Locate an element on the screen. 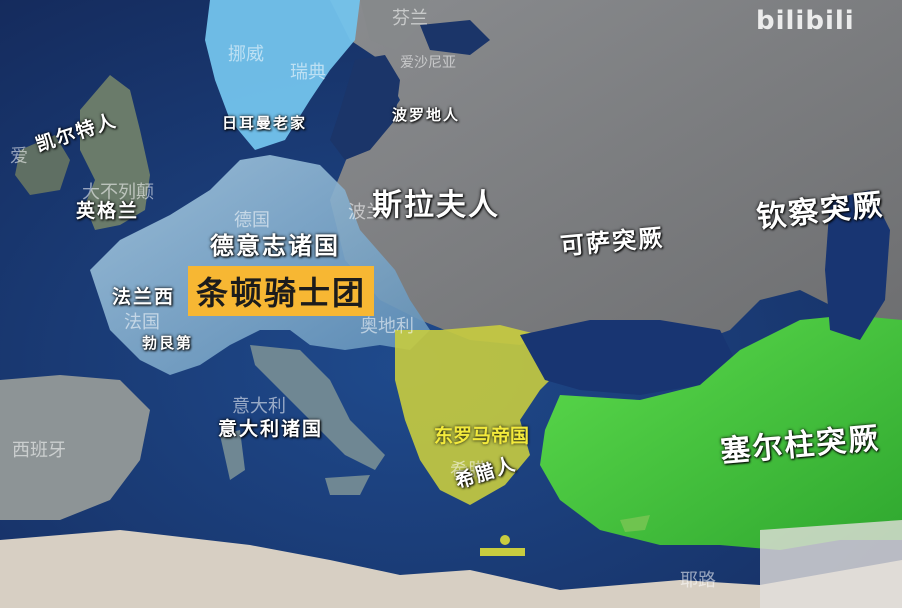 This screenshot has width=902, height=608. north-africa is located at coordinates (451, 569).